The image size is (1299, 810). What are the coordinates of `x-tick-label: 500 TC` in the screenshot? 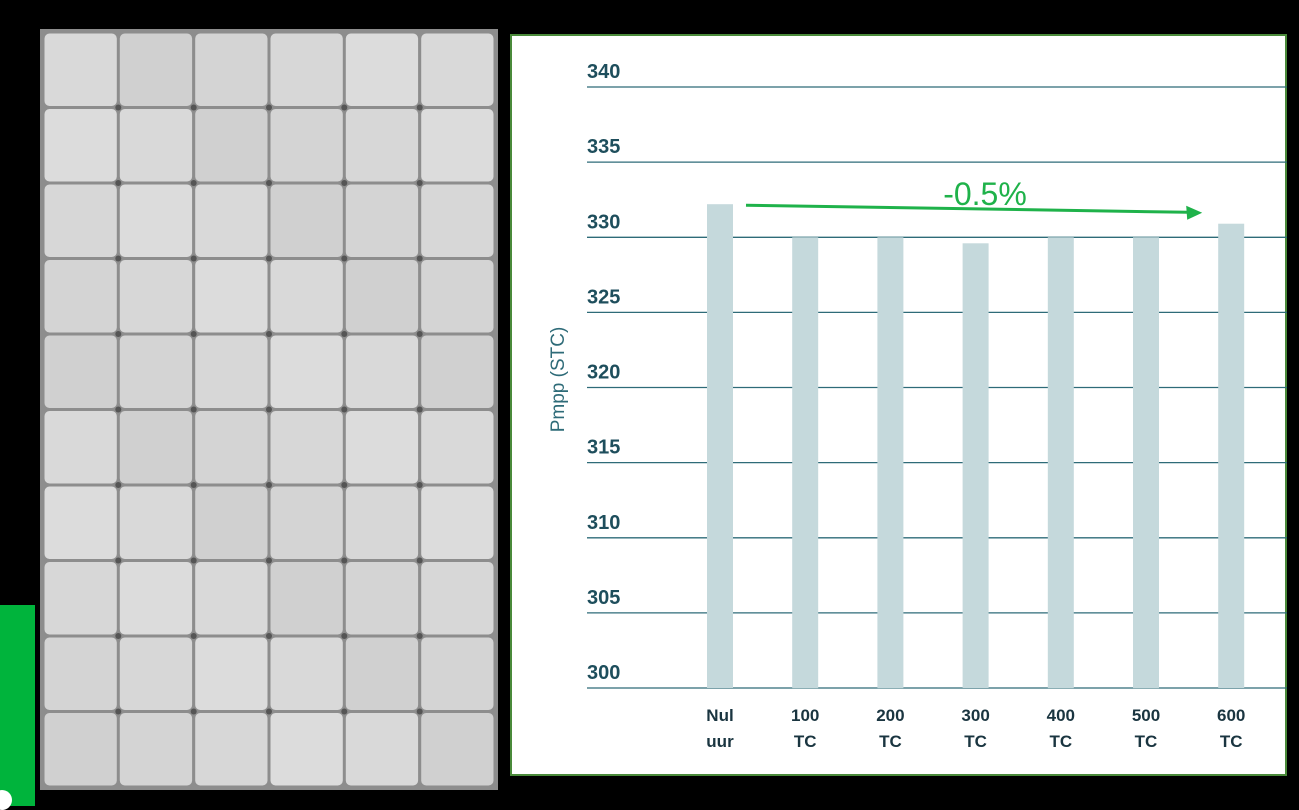 It's located at (1146, 728).